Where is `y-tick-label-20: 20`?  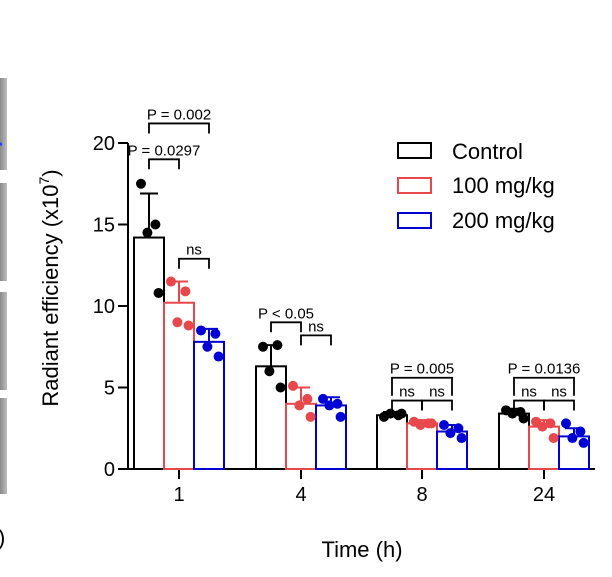 y-tick-label-20: 20 is located at coordinates (104, 144).